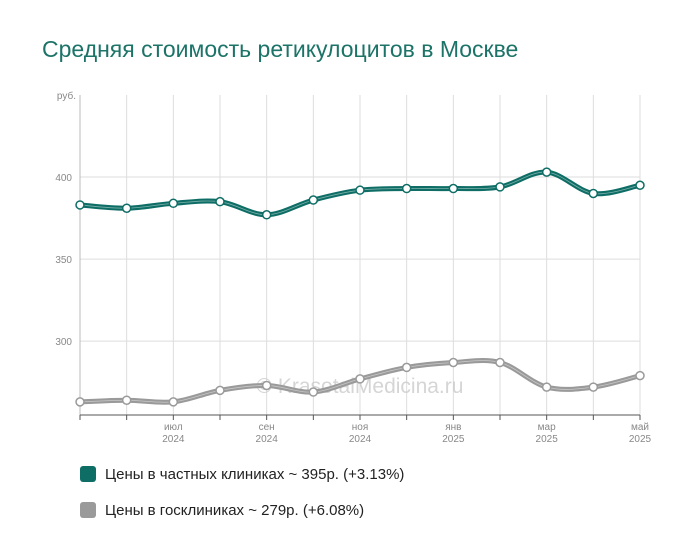  I want to click on legend-label-private: Цены в частных клиниках ~ 395р. (+3.13%), so click(255, 474).